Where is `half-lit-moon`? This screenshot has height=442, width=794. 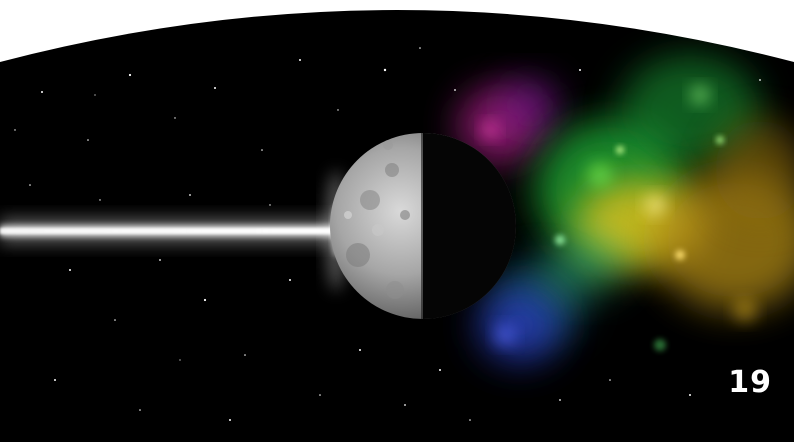 half-lit-moon is located at coordinates (423, 226).